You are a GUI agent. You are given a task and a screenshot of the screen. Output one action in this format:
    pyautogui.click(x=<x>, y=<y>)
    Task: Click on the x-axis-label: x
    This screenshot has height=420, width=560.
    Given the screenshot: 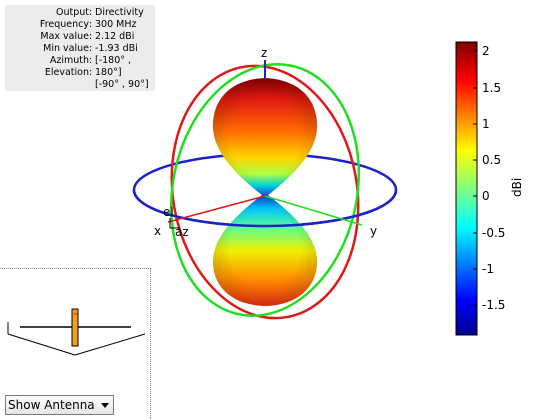 What is the action you would take?
    pyautogui.click(x=157, y=231)
    